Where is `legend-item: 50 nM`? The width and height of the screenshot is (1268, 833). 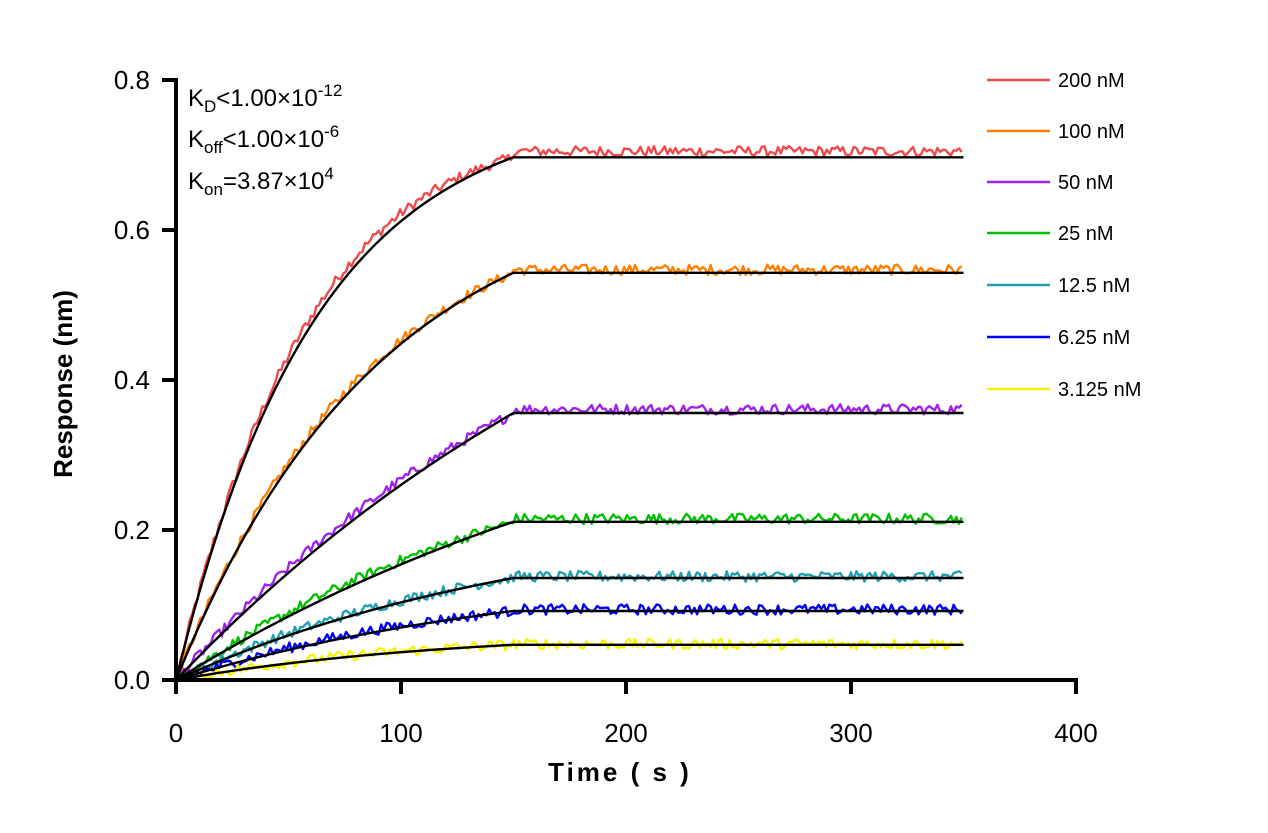 legend-item: 50 nM is located at coordinates (1050, 183).